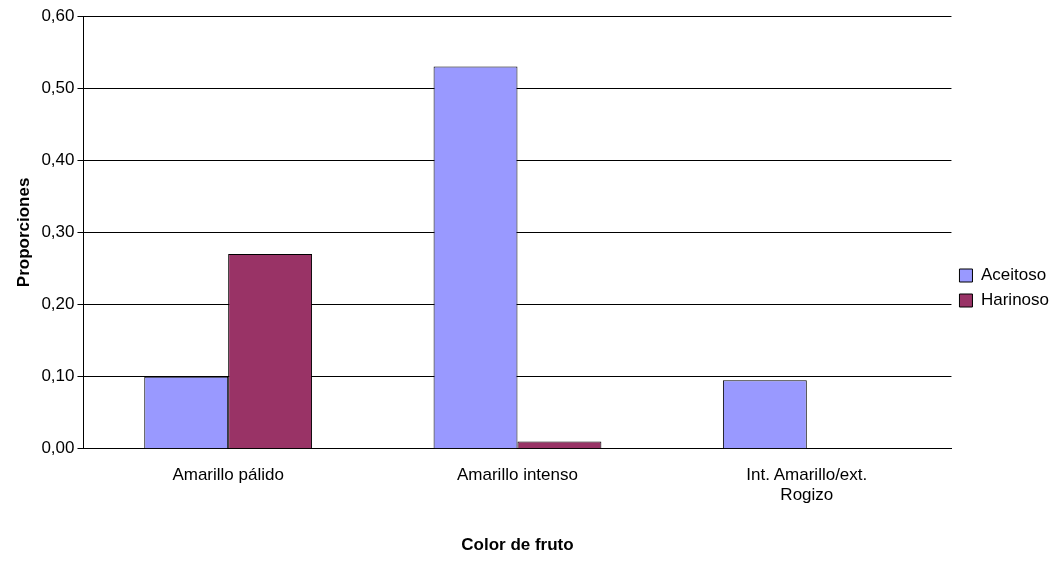 Image resolution: width=1059 pixels, height=570 pixels. What do you see at coordinates (1013, 275) in the screenshot?
I see `legend-label: Aceitoso` at bounding box center [1013, 275].